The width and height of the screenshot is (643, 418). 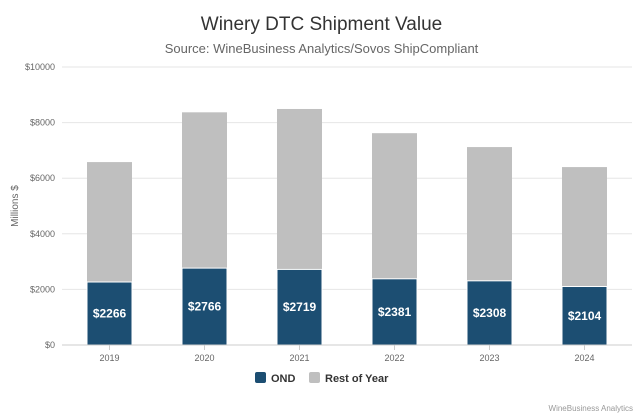 What do you see at coordinates (50, 345) in the screenshot?
I see `y-tick-label: $0` at bounding box center [50, 345].